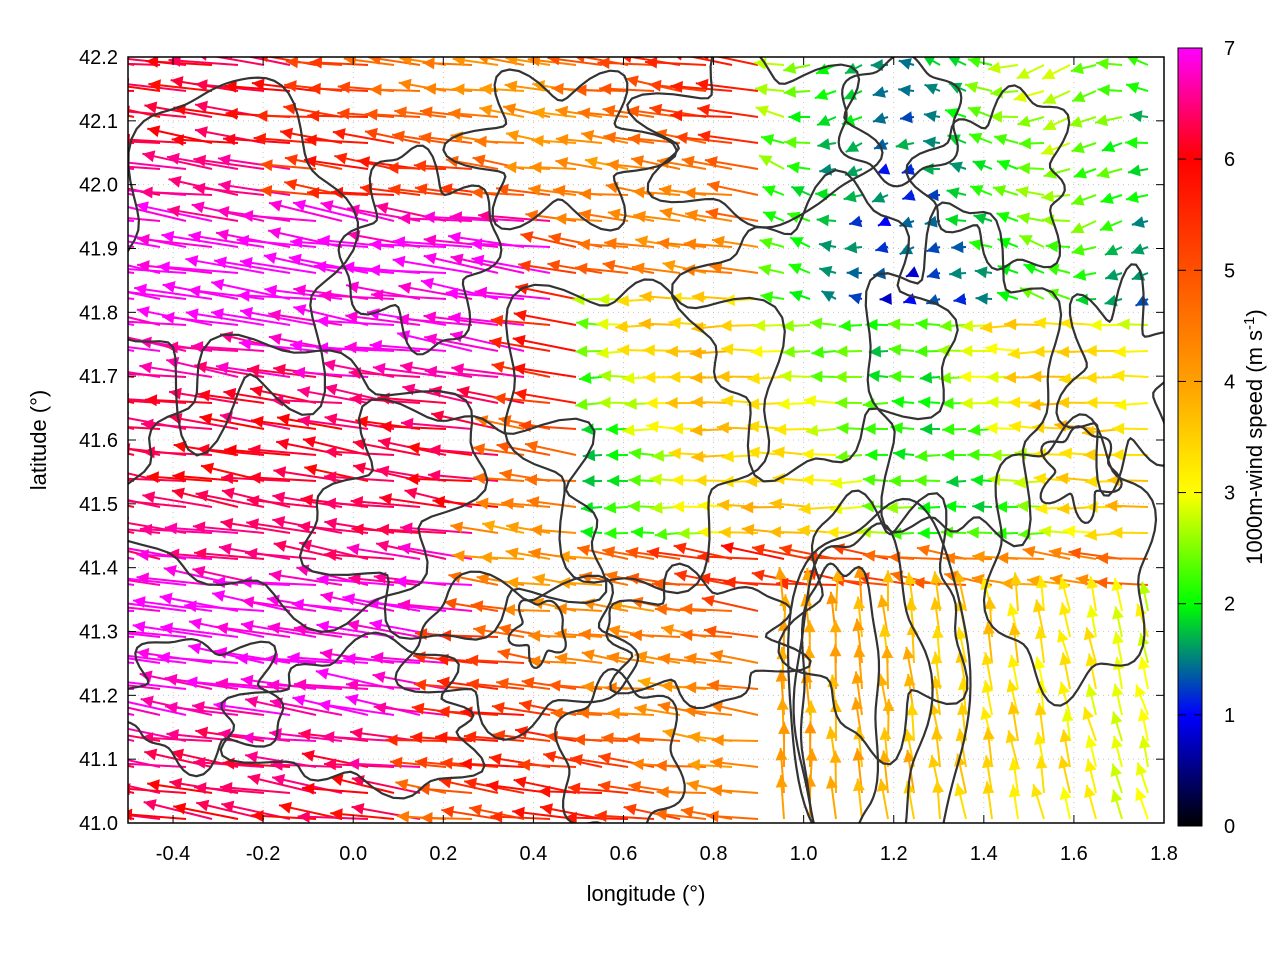  Describe the element at coordinates (1254, 312) in the screenshot. I see `colorbar-title-end: )` at that location.